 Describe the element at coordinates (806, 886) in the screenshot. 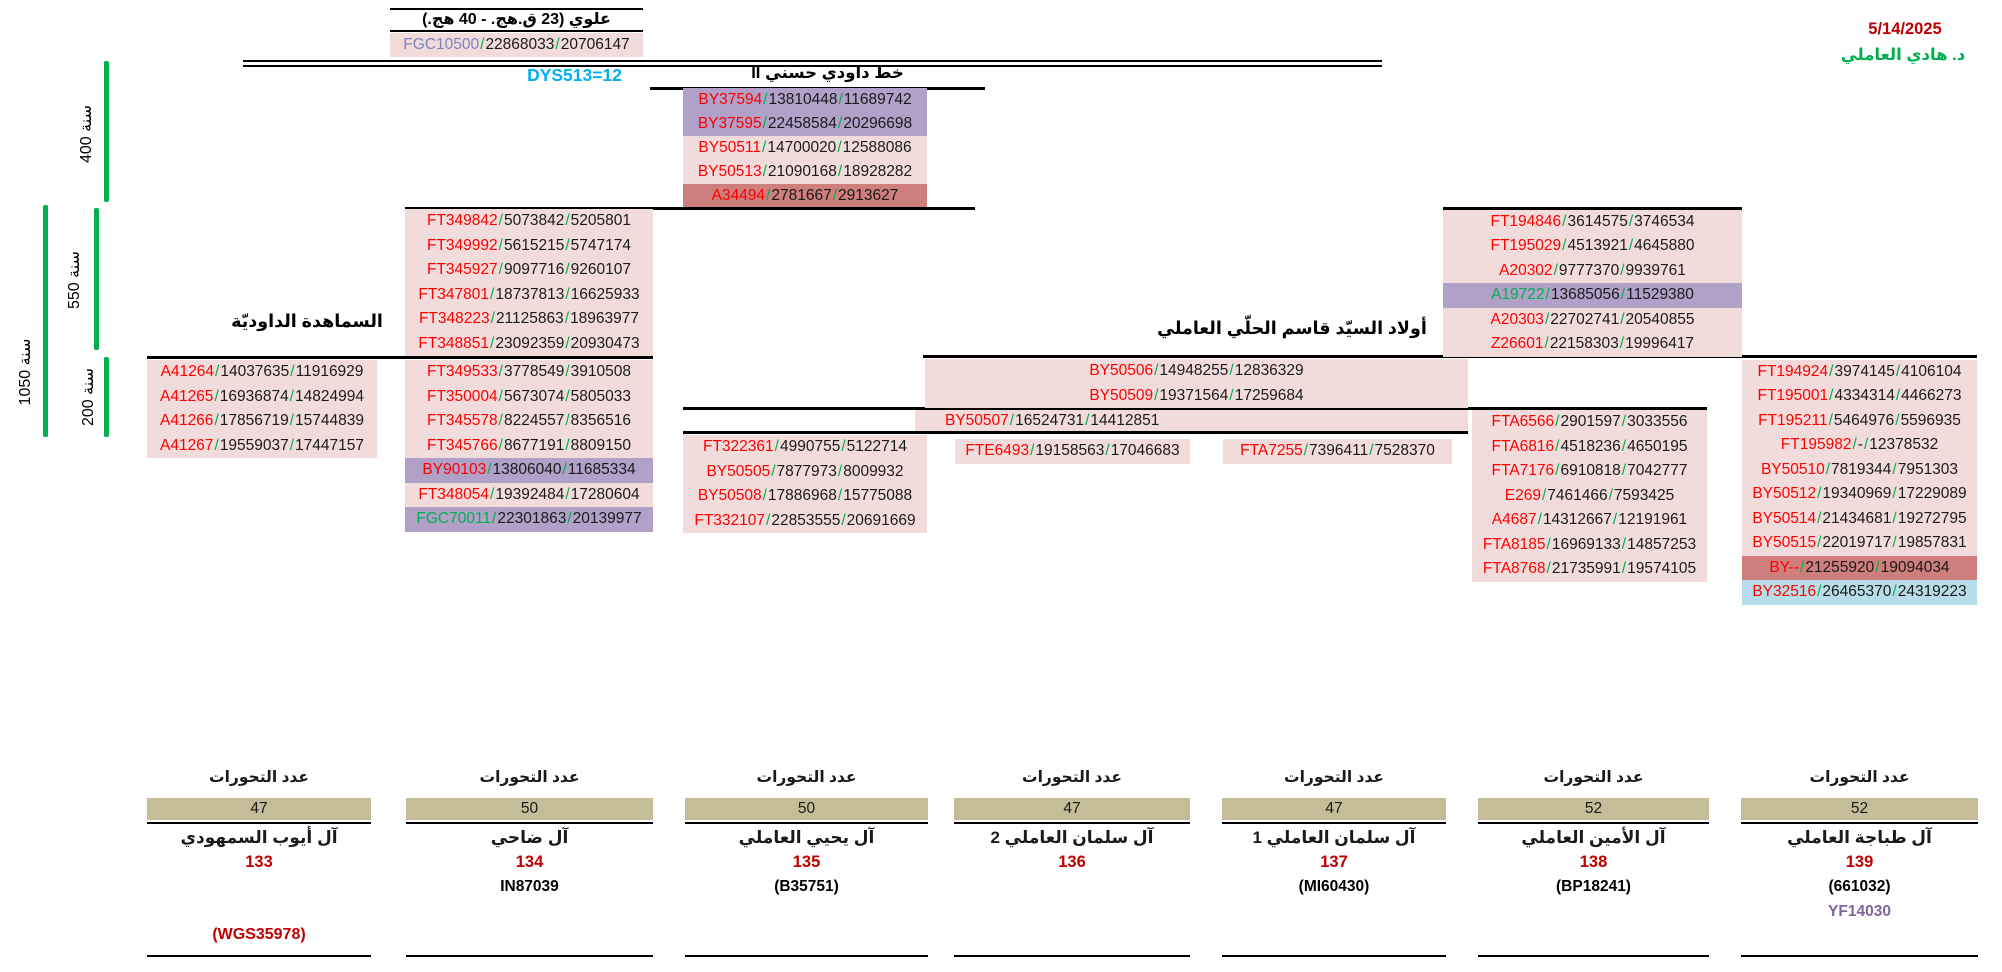

I see `kit-number: (B35751)` at that location.